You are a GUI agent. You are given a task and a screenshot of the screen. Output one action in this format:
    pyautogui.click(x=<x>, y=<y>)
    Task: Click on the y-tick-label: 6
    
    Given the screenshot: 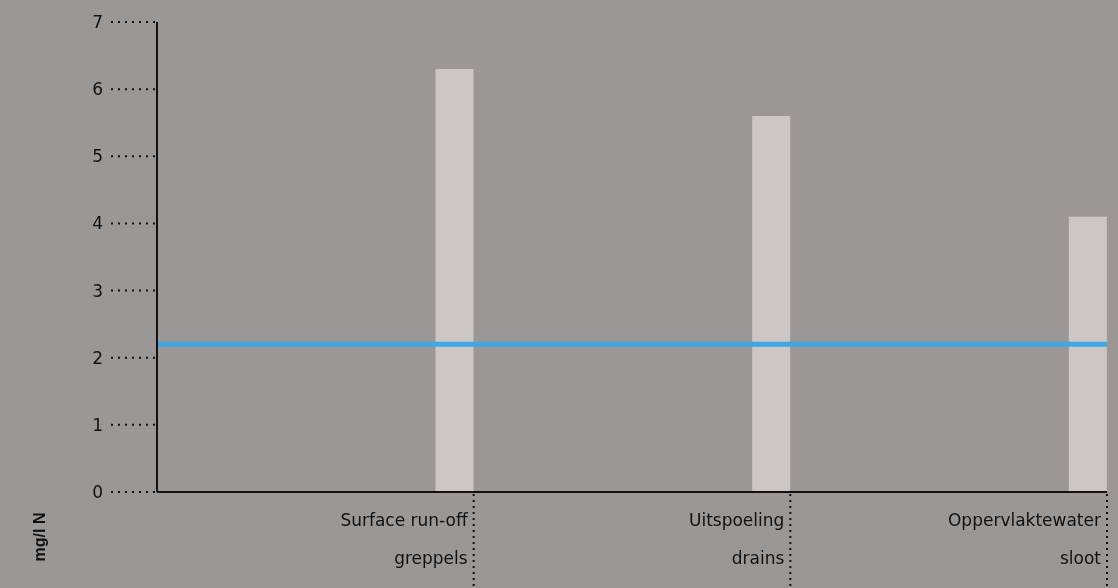 What is the action you would take?
    pyautogui.click(x=97, y=89)
    